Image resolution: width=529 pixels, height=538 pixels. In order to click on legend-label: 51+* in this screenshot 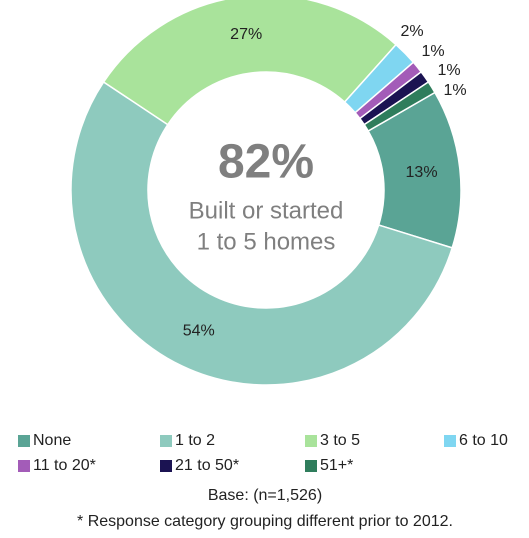, I will do `click(336, 465)`.